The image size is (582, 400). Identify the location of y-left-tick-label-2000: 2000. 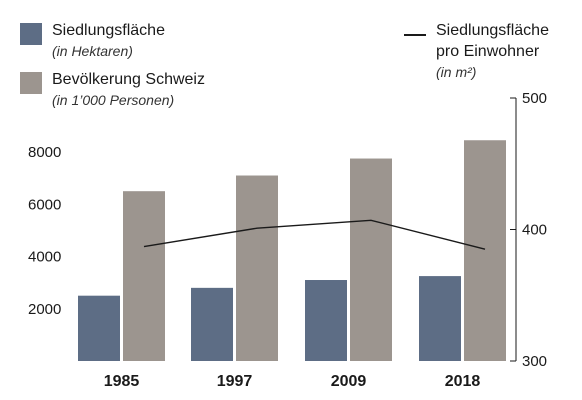
(44, 309).